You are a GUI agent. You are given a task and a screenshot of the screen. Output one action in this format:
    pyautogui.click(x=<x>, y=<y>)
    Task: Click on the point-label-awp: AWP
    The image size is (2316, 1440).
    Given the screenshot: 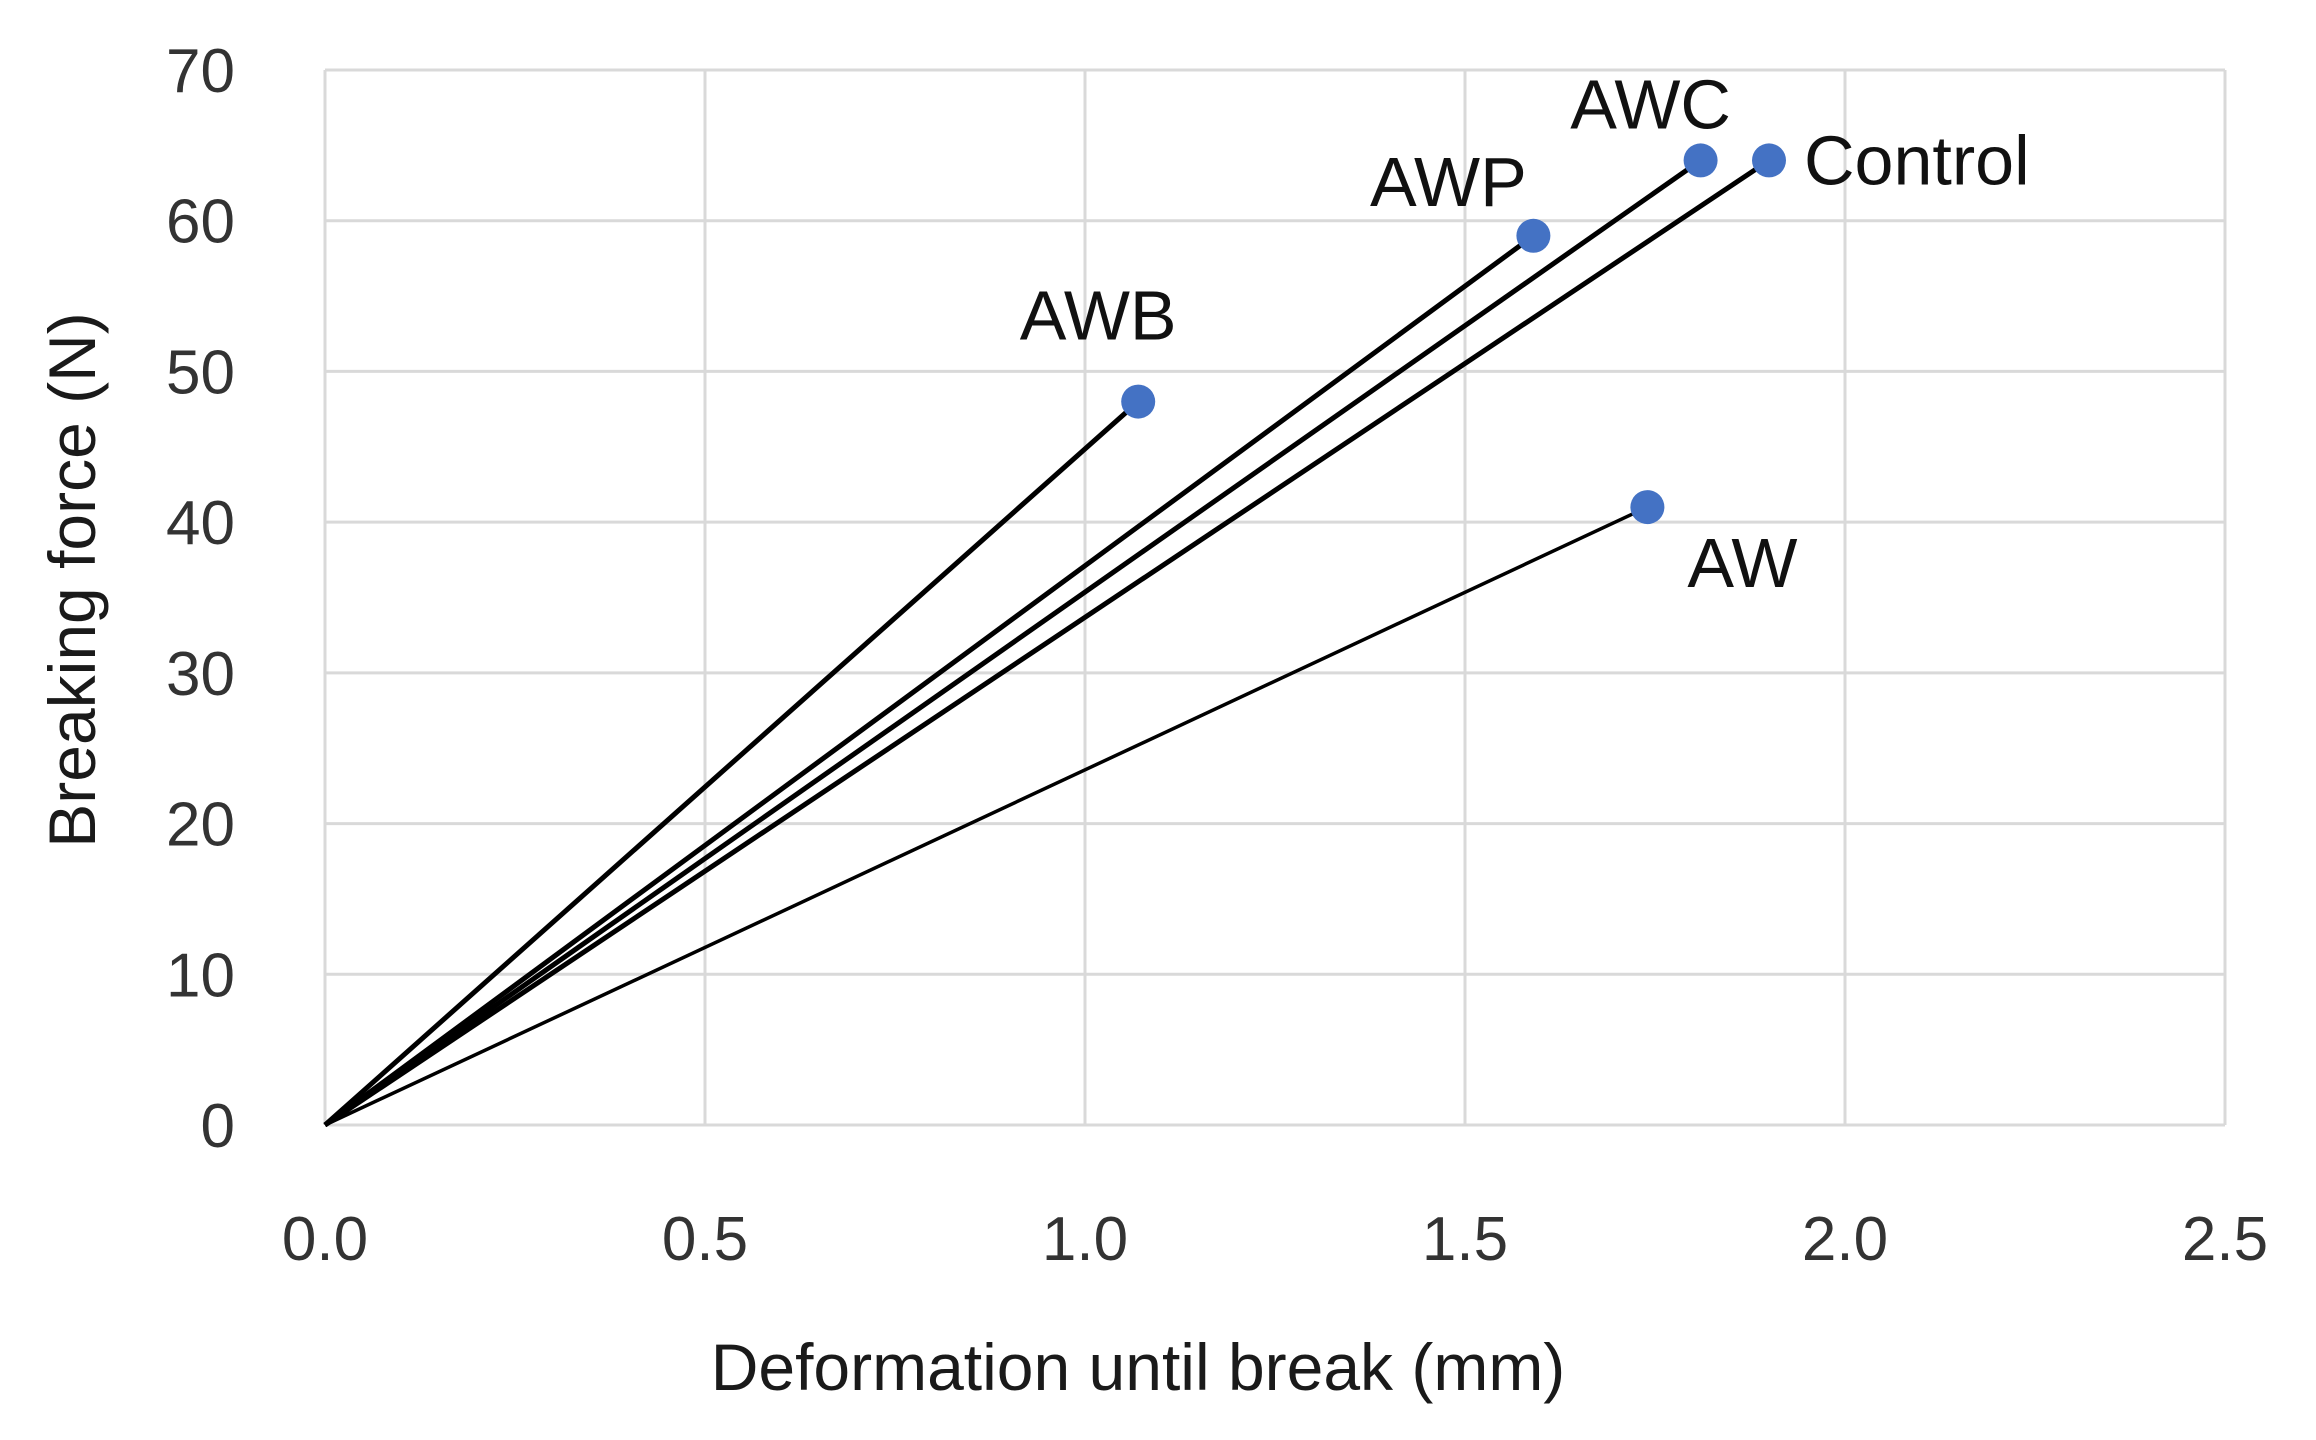 What is the action you would take?
    pyautogui.click(x=1448, y=182)
    